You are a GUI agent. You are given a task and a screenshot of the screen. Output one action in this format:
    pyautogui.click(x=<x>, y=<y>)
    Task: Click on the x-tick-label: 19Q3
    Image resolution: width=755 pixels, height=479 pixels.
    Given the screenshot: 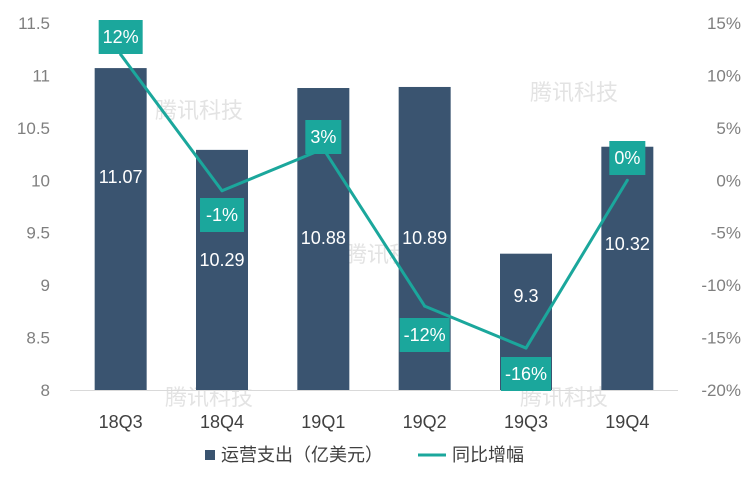 What is the action you would take?
    pyautogui.click(x=526, y=422)
    